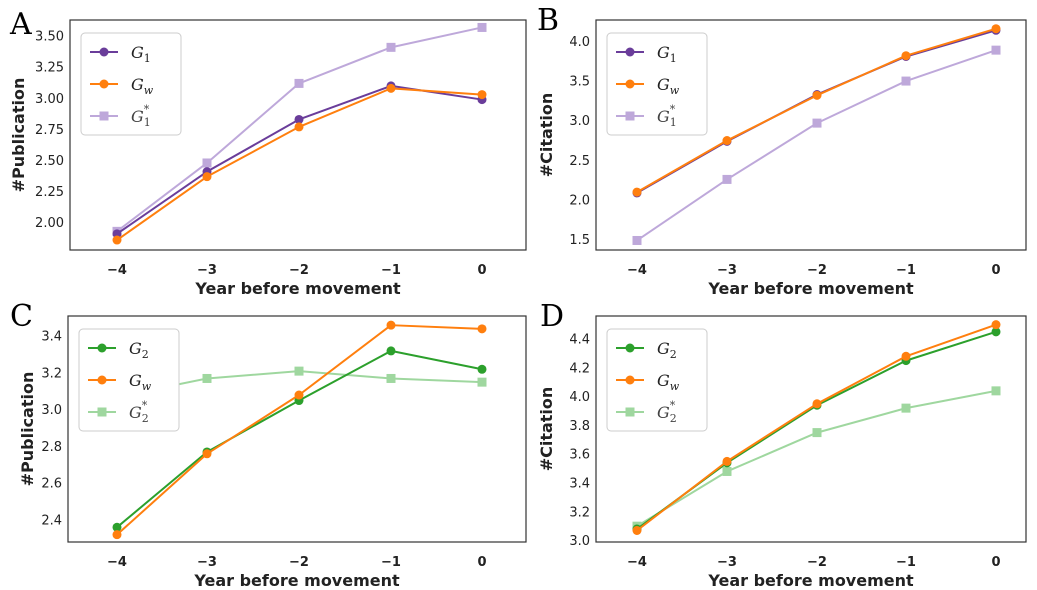 The width and height of the screenshot is (1037, 590). I want to click on y-axis-title: #Publication, so click(18, 135).